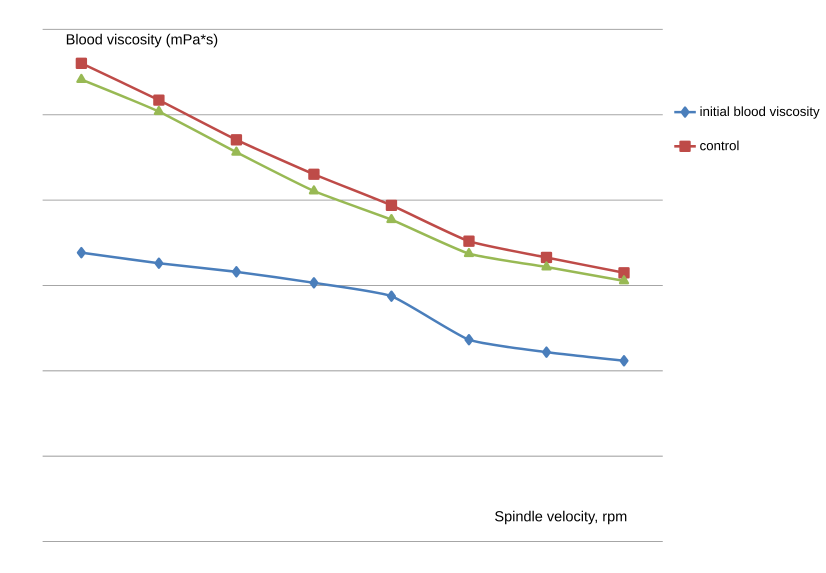 The width and height of the screenshot is (826, 573). What do you see at coordinates (560, 517) in the screenshot?
I see `x-axis-title: Spindle velocity, rpm` at bounding box center [560, 517].